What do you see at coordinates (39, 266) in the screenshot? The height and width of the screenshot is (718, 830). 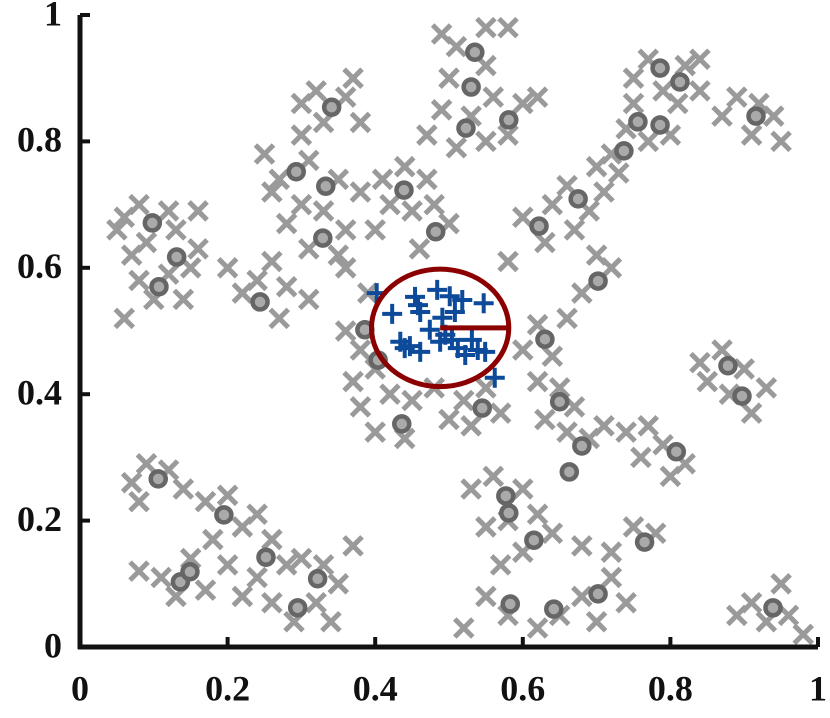 I see `y-tick-label: 0.6` at bounding box center [39, 266].